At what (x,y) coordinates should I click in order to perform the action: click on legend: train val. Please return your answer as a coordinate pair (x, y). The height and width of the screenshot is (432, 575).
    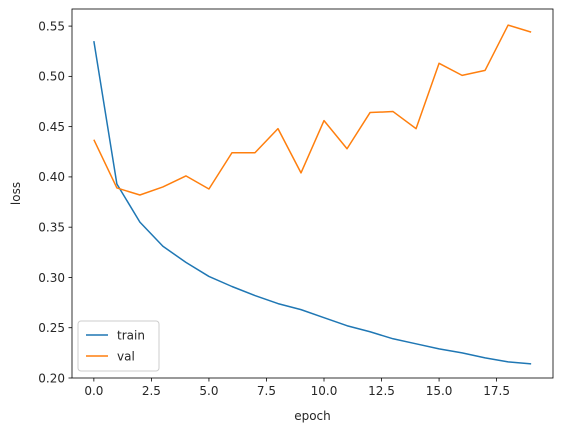
    Looking at the image, I should click on (118, 346).